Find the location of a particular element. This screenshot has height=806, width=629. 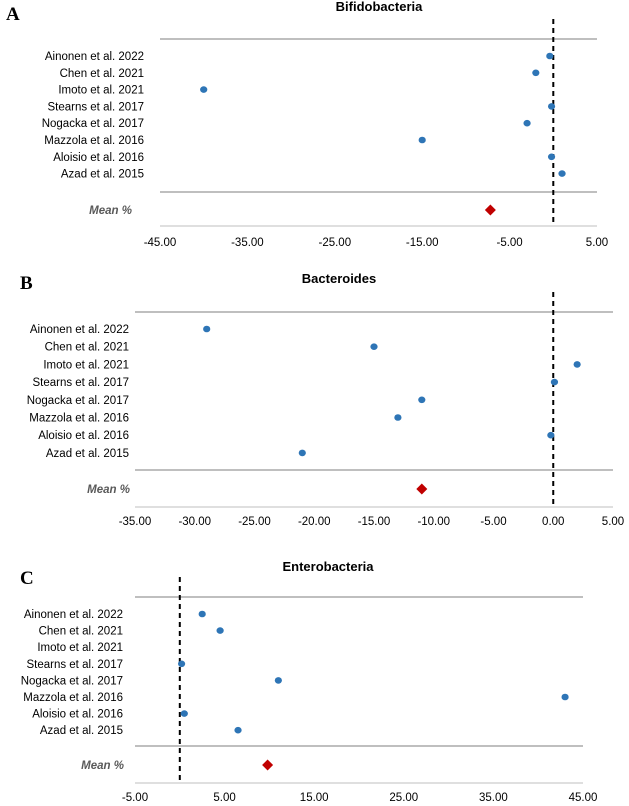

x-tick-label: 35.00 is located at coordinates (493, 798).